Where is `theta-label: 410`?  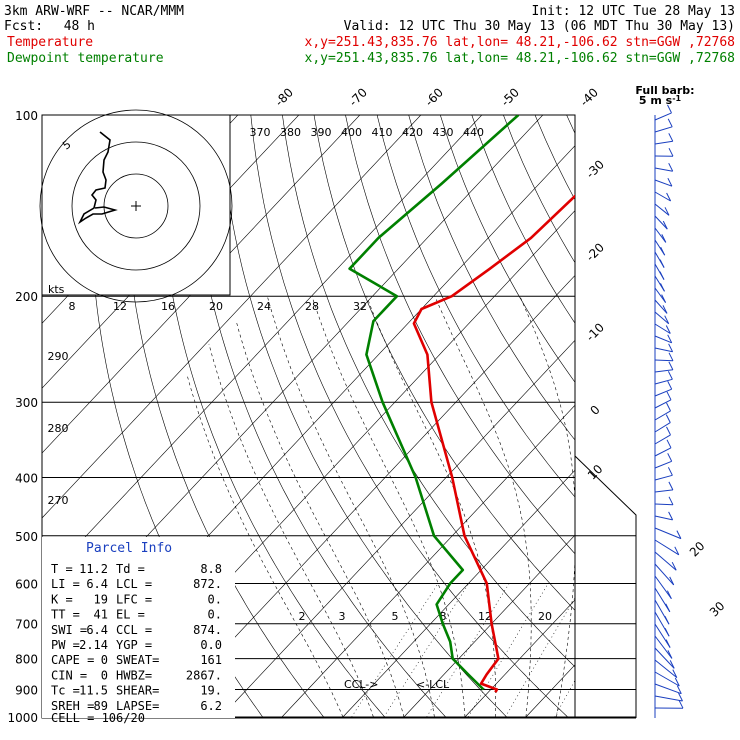
theta-label: 410 is located at coordinates (382, 132).